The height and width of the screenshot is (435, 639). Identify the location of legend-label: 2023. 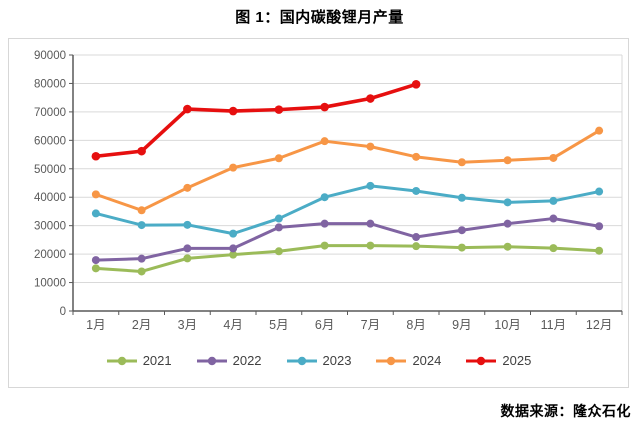
(337, 360).